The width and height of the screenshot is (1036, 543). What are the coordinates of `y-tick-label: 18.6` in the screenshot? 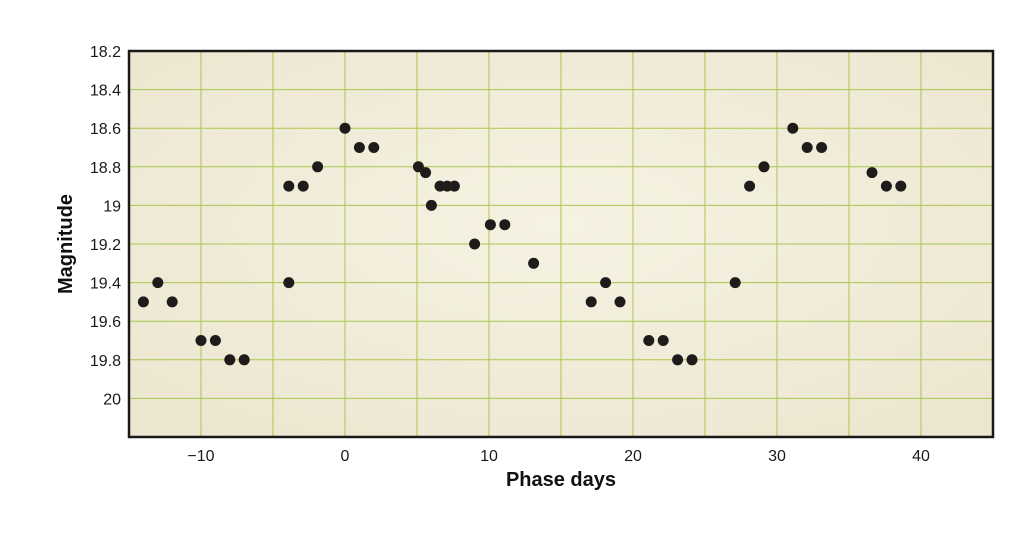 It's located at (105, 129).